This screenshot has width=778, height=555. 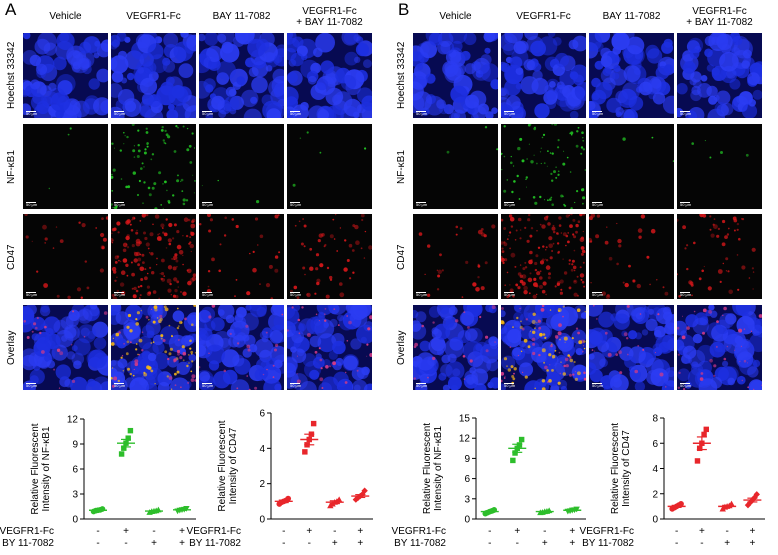 What do you see at coordinates (719, 17) in the screenshot?
I see `column-header: VEGFR1-Fc + BAY 11-7082` at bounding box center [719, 17].